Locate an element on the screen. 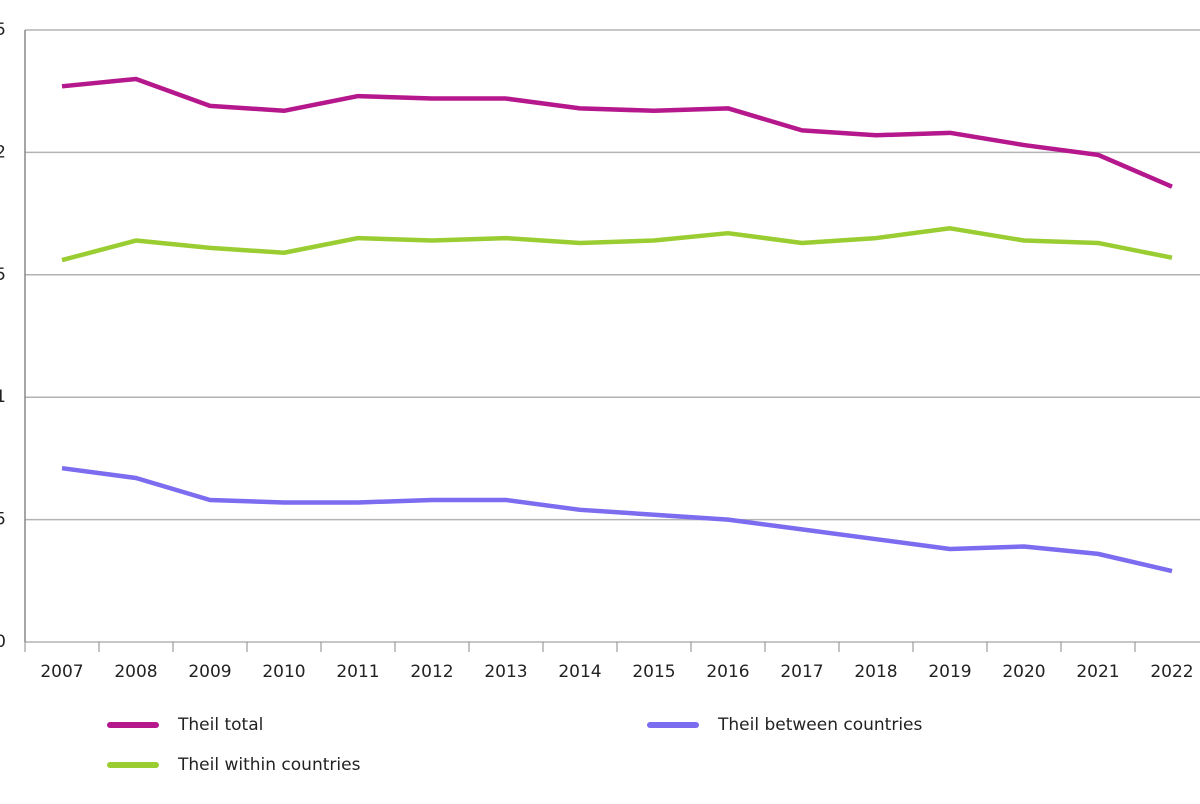 This screenshot has height=804, width=1200. x-tick-label: 2007 is located at coordinates (61, 672).